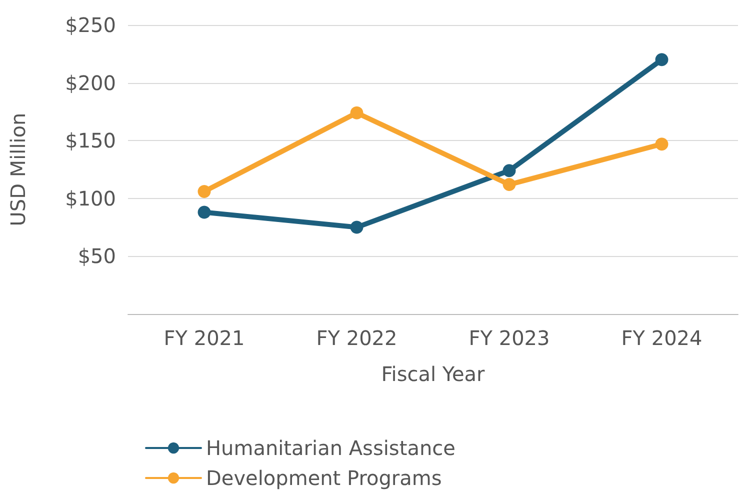  I want to click on x-tick-label: FY 2022, so click(357, 338).